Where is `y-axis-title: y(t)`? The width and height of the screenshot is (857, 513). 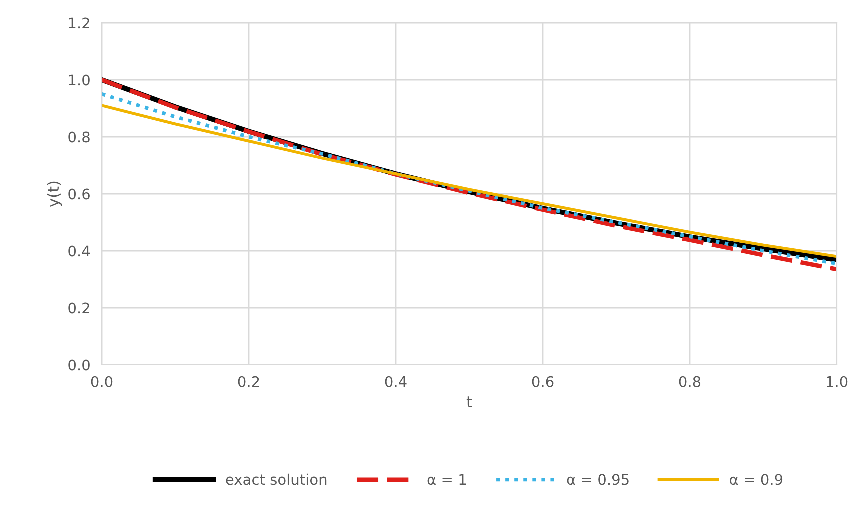 y-axis-title: y(t) is located at coordinates (54, 195).